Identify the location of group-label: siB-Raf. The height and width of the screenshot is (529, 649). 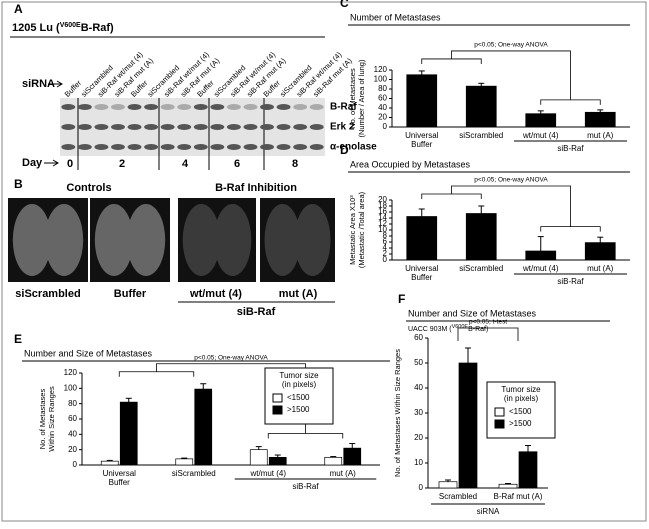
(570, 281).